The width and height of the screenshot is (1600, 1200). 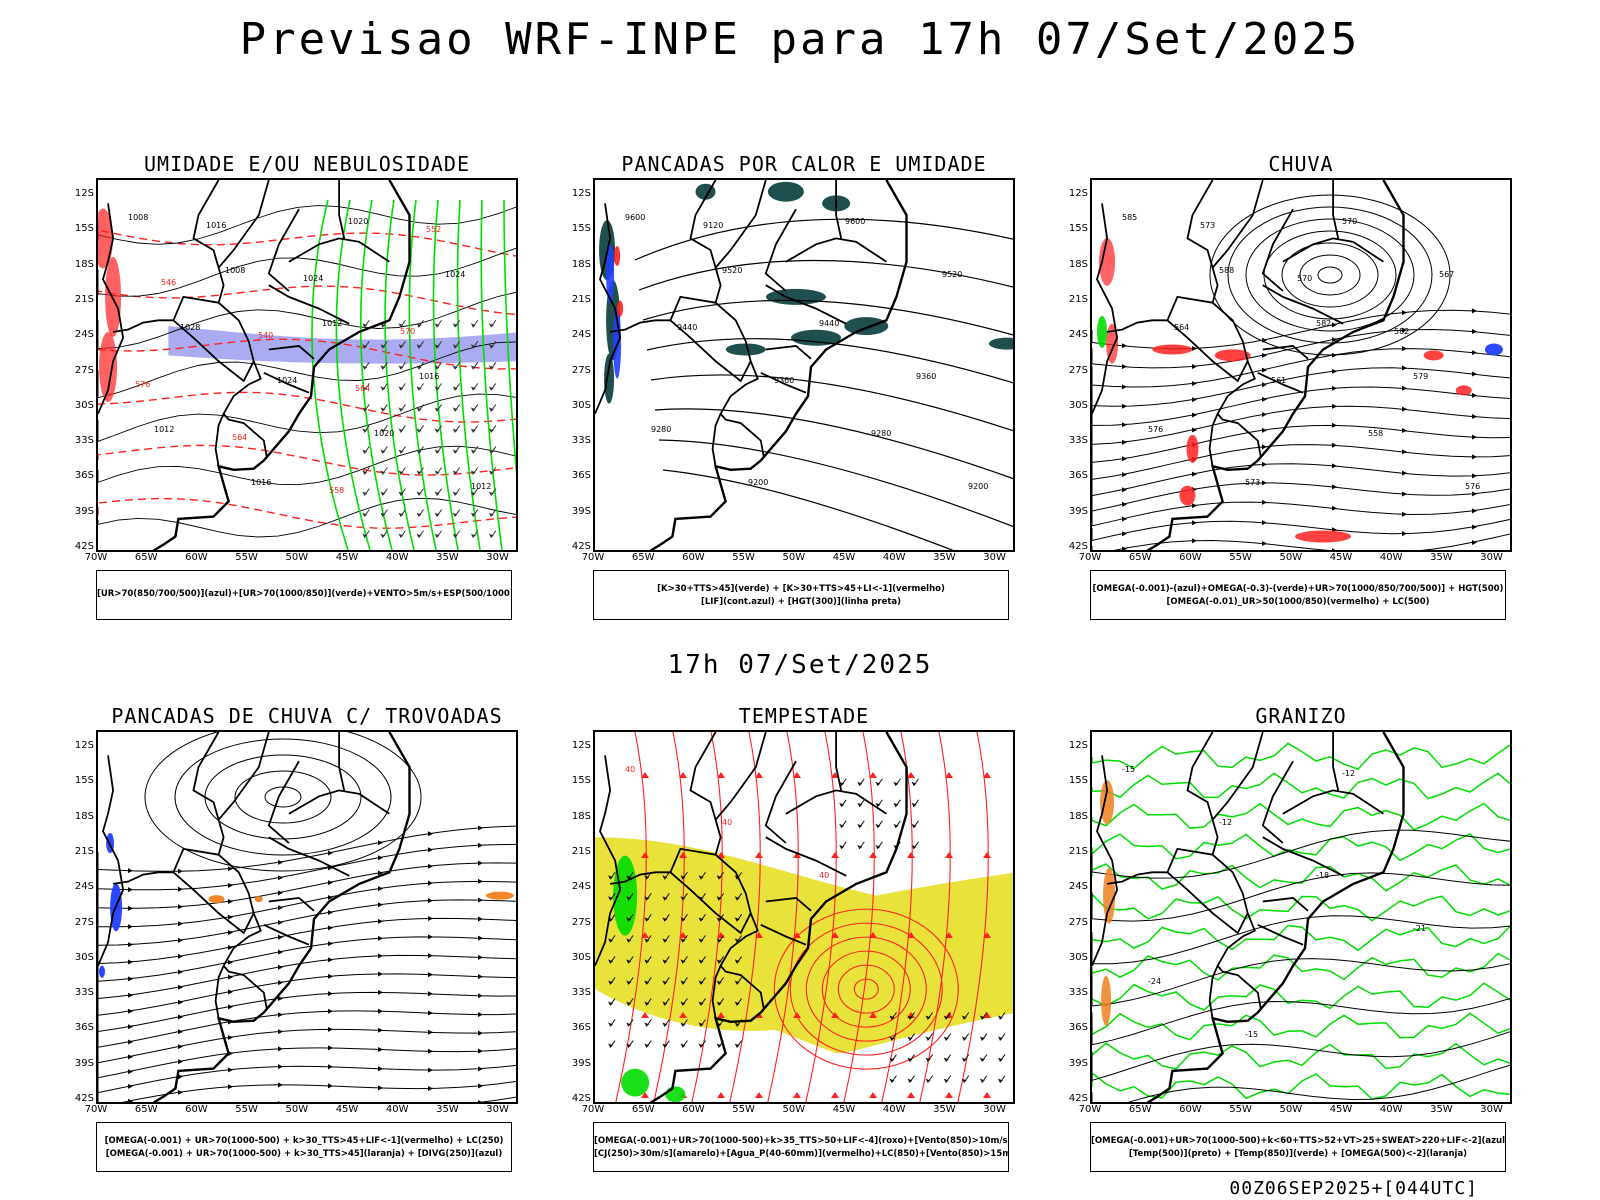 What do you see at coordinates (332, 323) in the screenshot?
I see `contour-label: 1012` at bounding box center [332, 323].